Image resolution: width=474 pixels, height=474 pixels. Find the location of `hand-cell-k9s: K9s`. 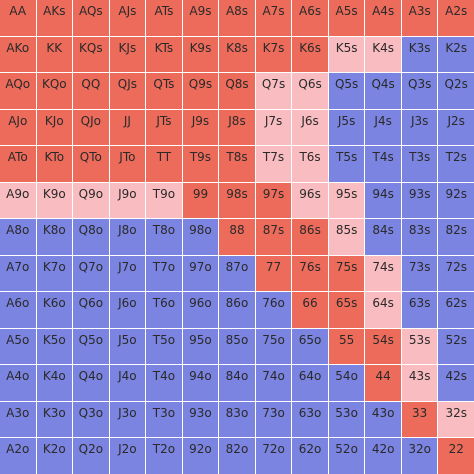

hand-cell-k9s: K9s is located at coordinates (200, 54).